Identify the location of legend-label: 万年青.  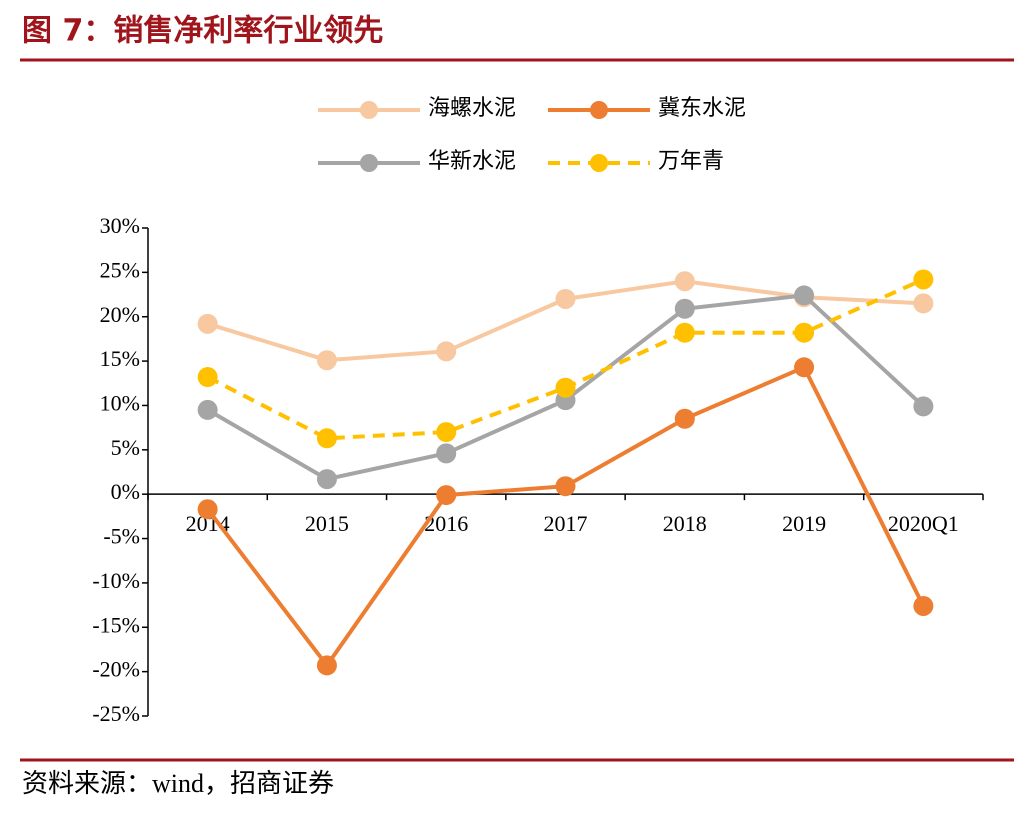
(691, 160).